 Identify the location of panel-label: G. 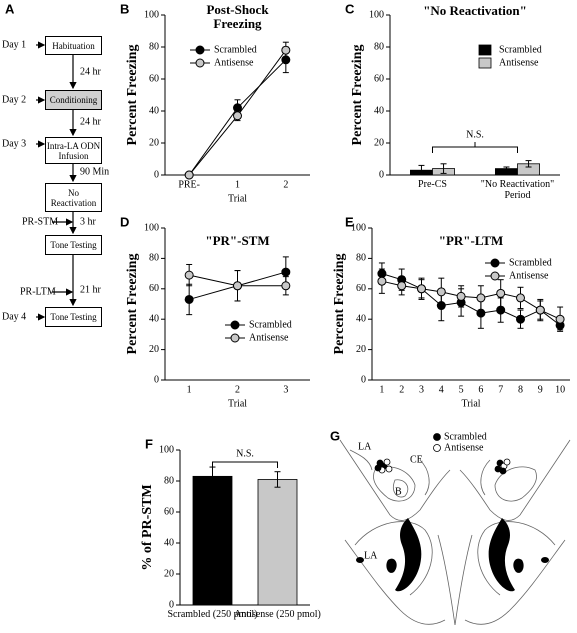
(335, 435).